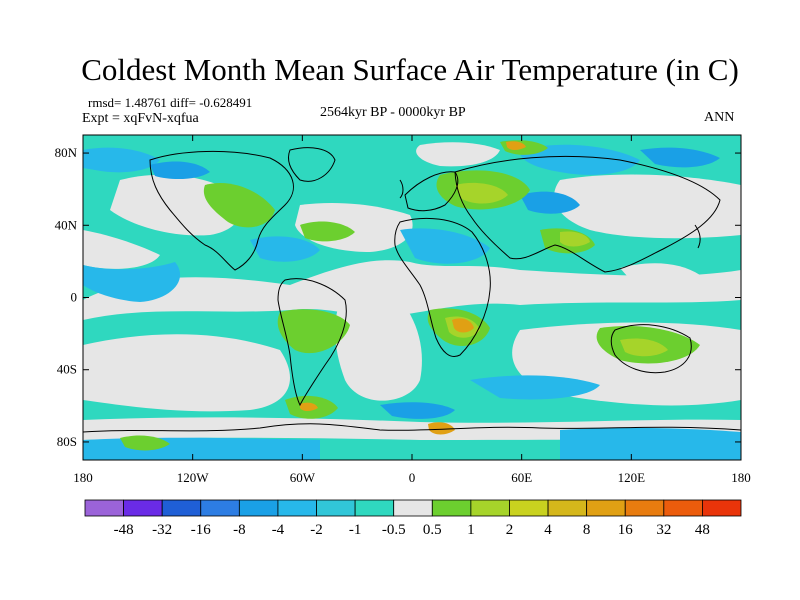 This screenshot has height=600, width=800. Describe the element at coordinates (702, 530) in the screenshot. I see `colorbar-label: 48` at that location.